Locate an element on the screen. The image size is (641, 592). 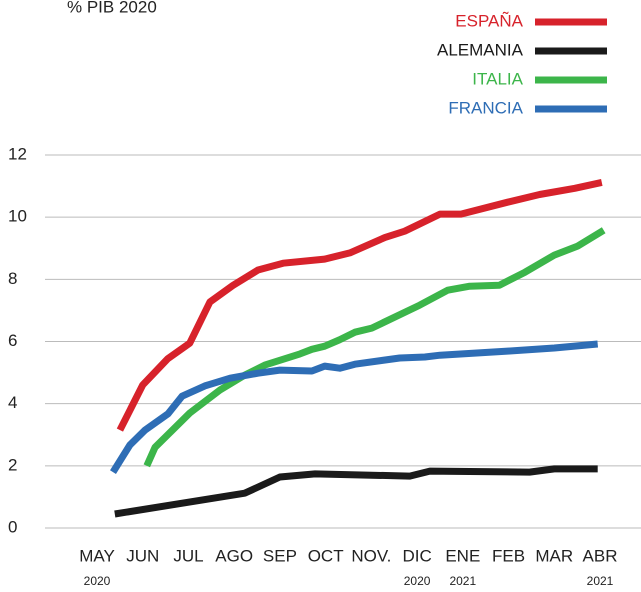
chart-subtitle: % PIB 2020 is located at coordinates (112, 8).